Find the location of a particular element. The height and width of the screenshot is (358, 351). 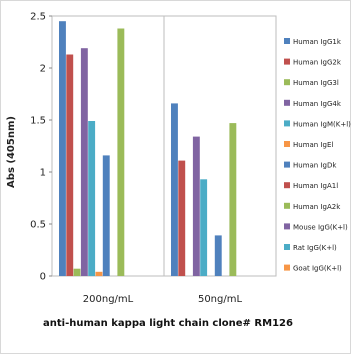

y-tick-label: 1 is located at coordinates (43, 173).